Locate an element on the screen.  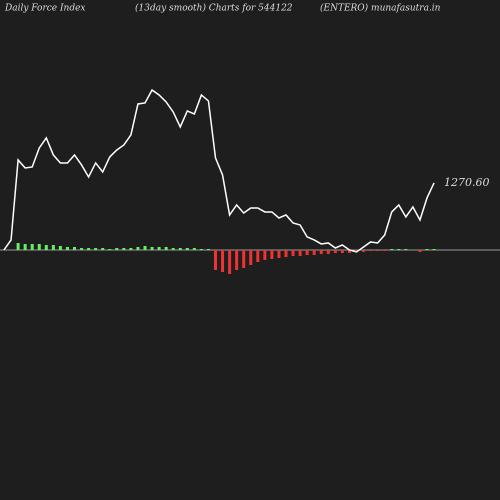
chart-title: Daily Force Index is located at coordinates (45, 9).